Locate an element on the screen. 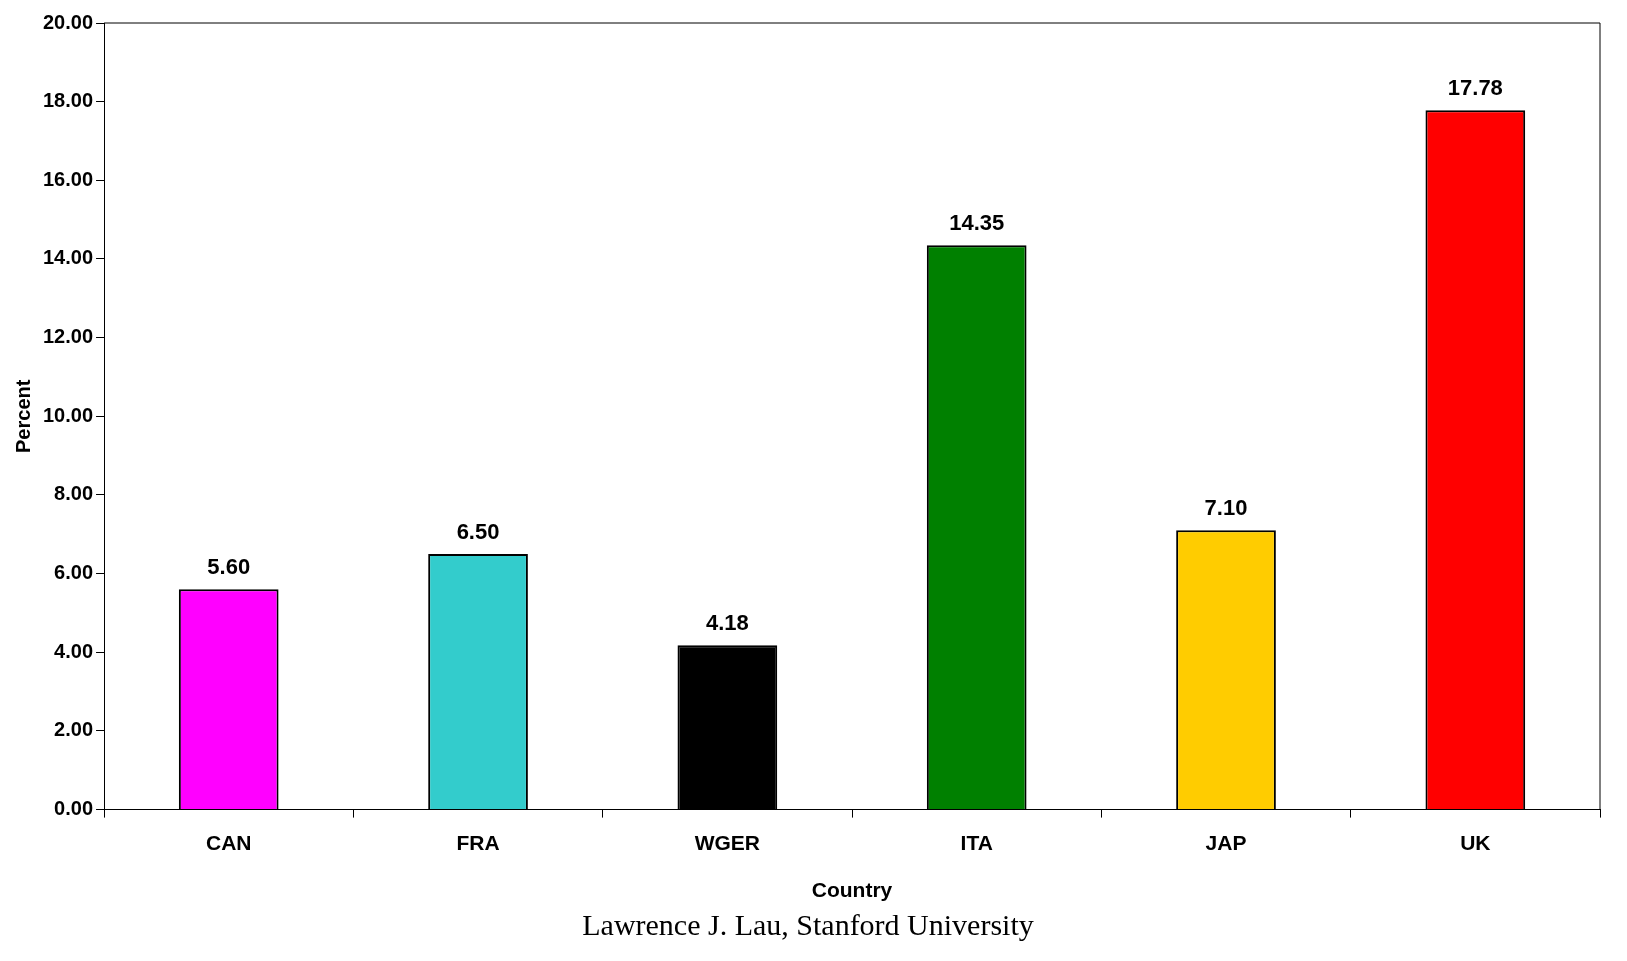 The width and height of the screenshot is (1627, 961). data-label: 5.60 is located at coordinates (229, 567).